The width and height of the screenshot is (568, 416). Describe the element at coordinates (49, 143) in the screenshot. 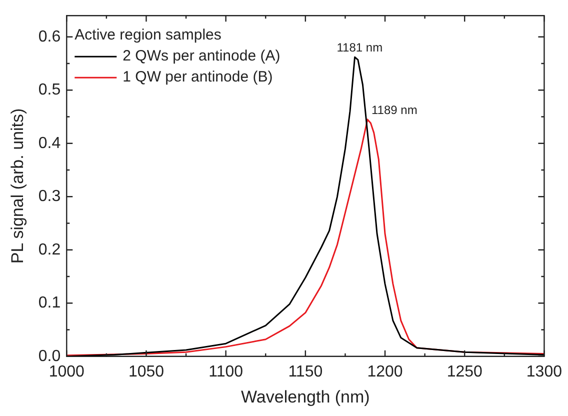

I see `y-tick-label: 0.4` at that location.